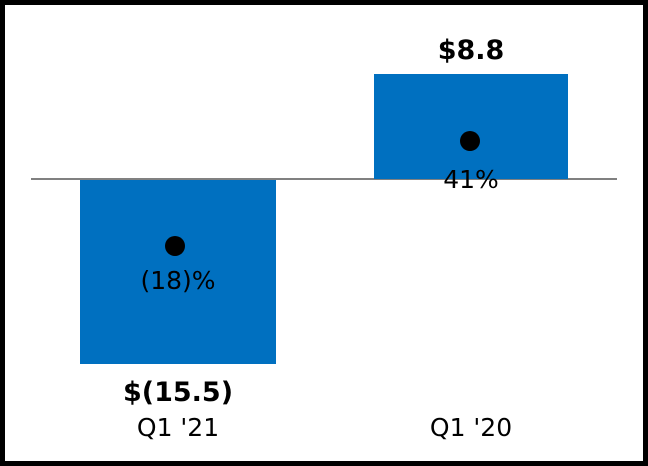 Image resolution: width=648 pixels, height=466 pixels. Describe the element at coordinates (324, 179) in the screenshot. I see `zero-baseline` at that location.